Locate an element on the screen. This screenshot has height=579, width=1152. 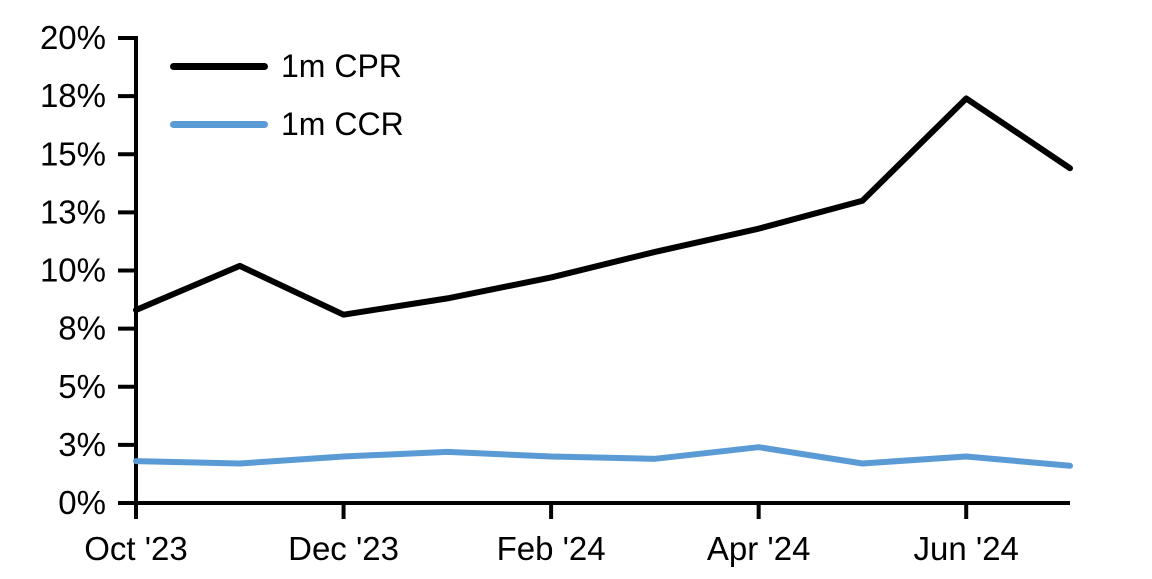
cpr-line-swatch is located at coordinates (219, 66).